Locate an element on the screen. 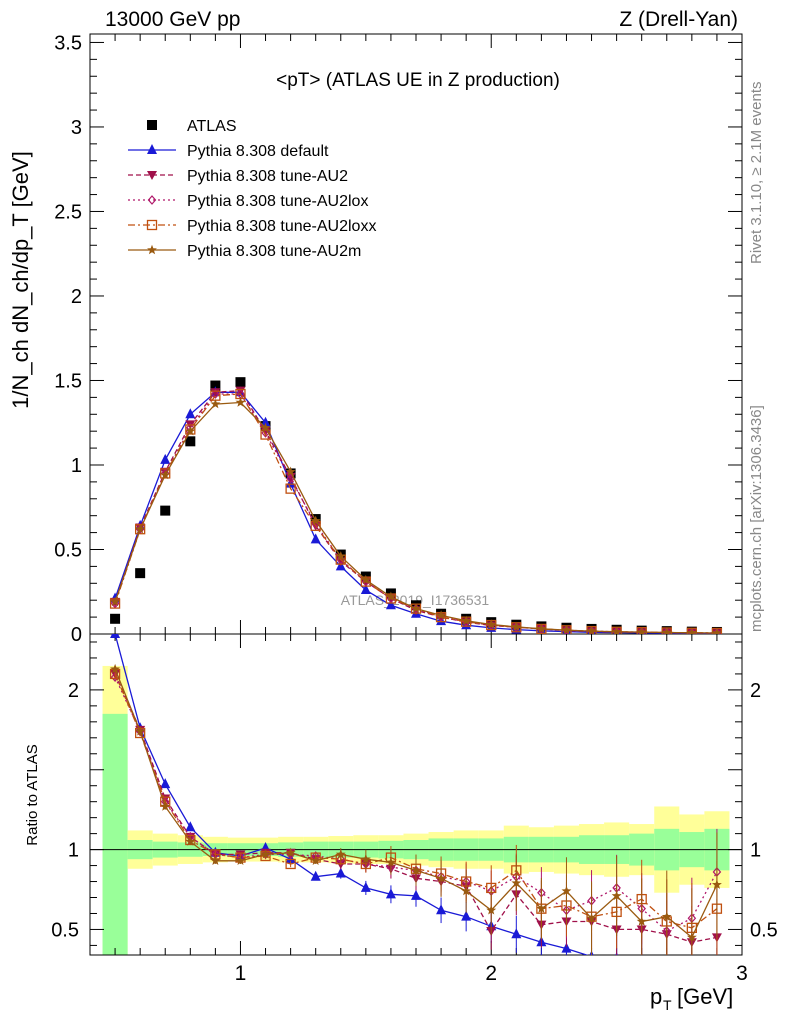 The image size is (786, 1024). band-inner is located at coordinates (115, 834).